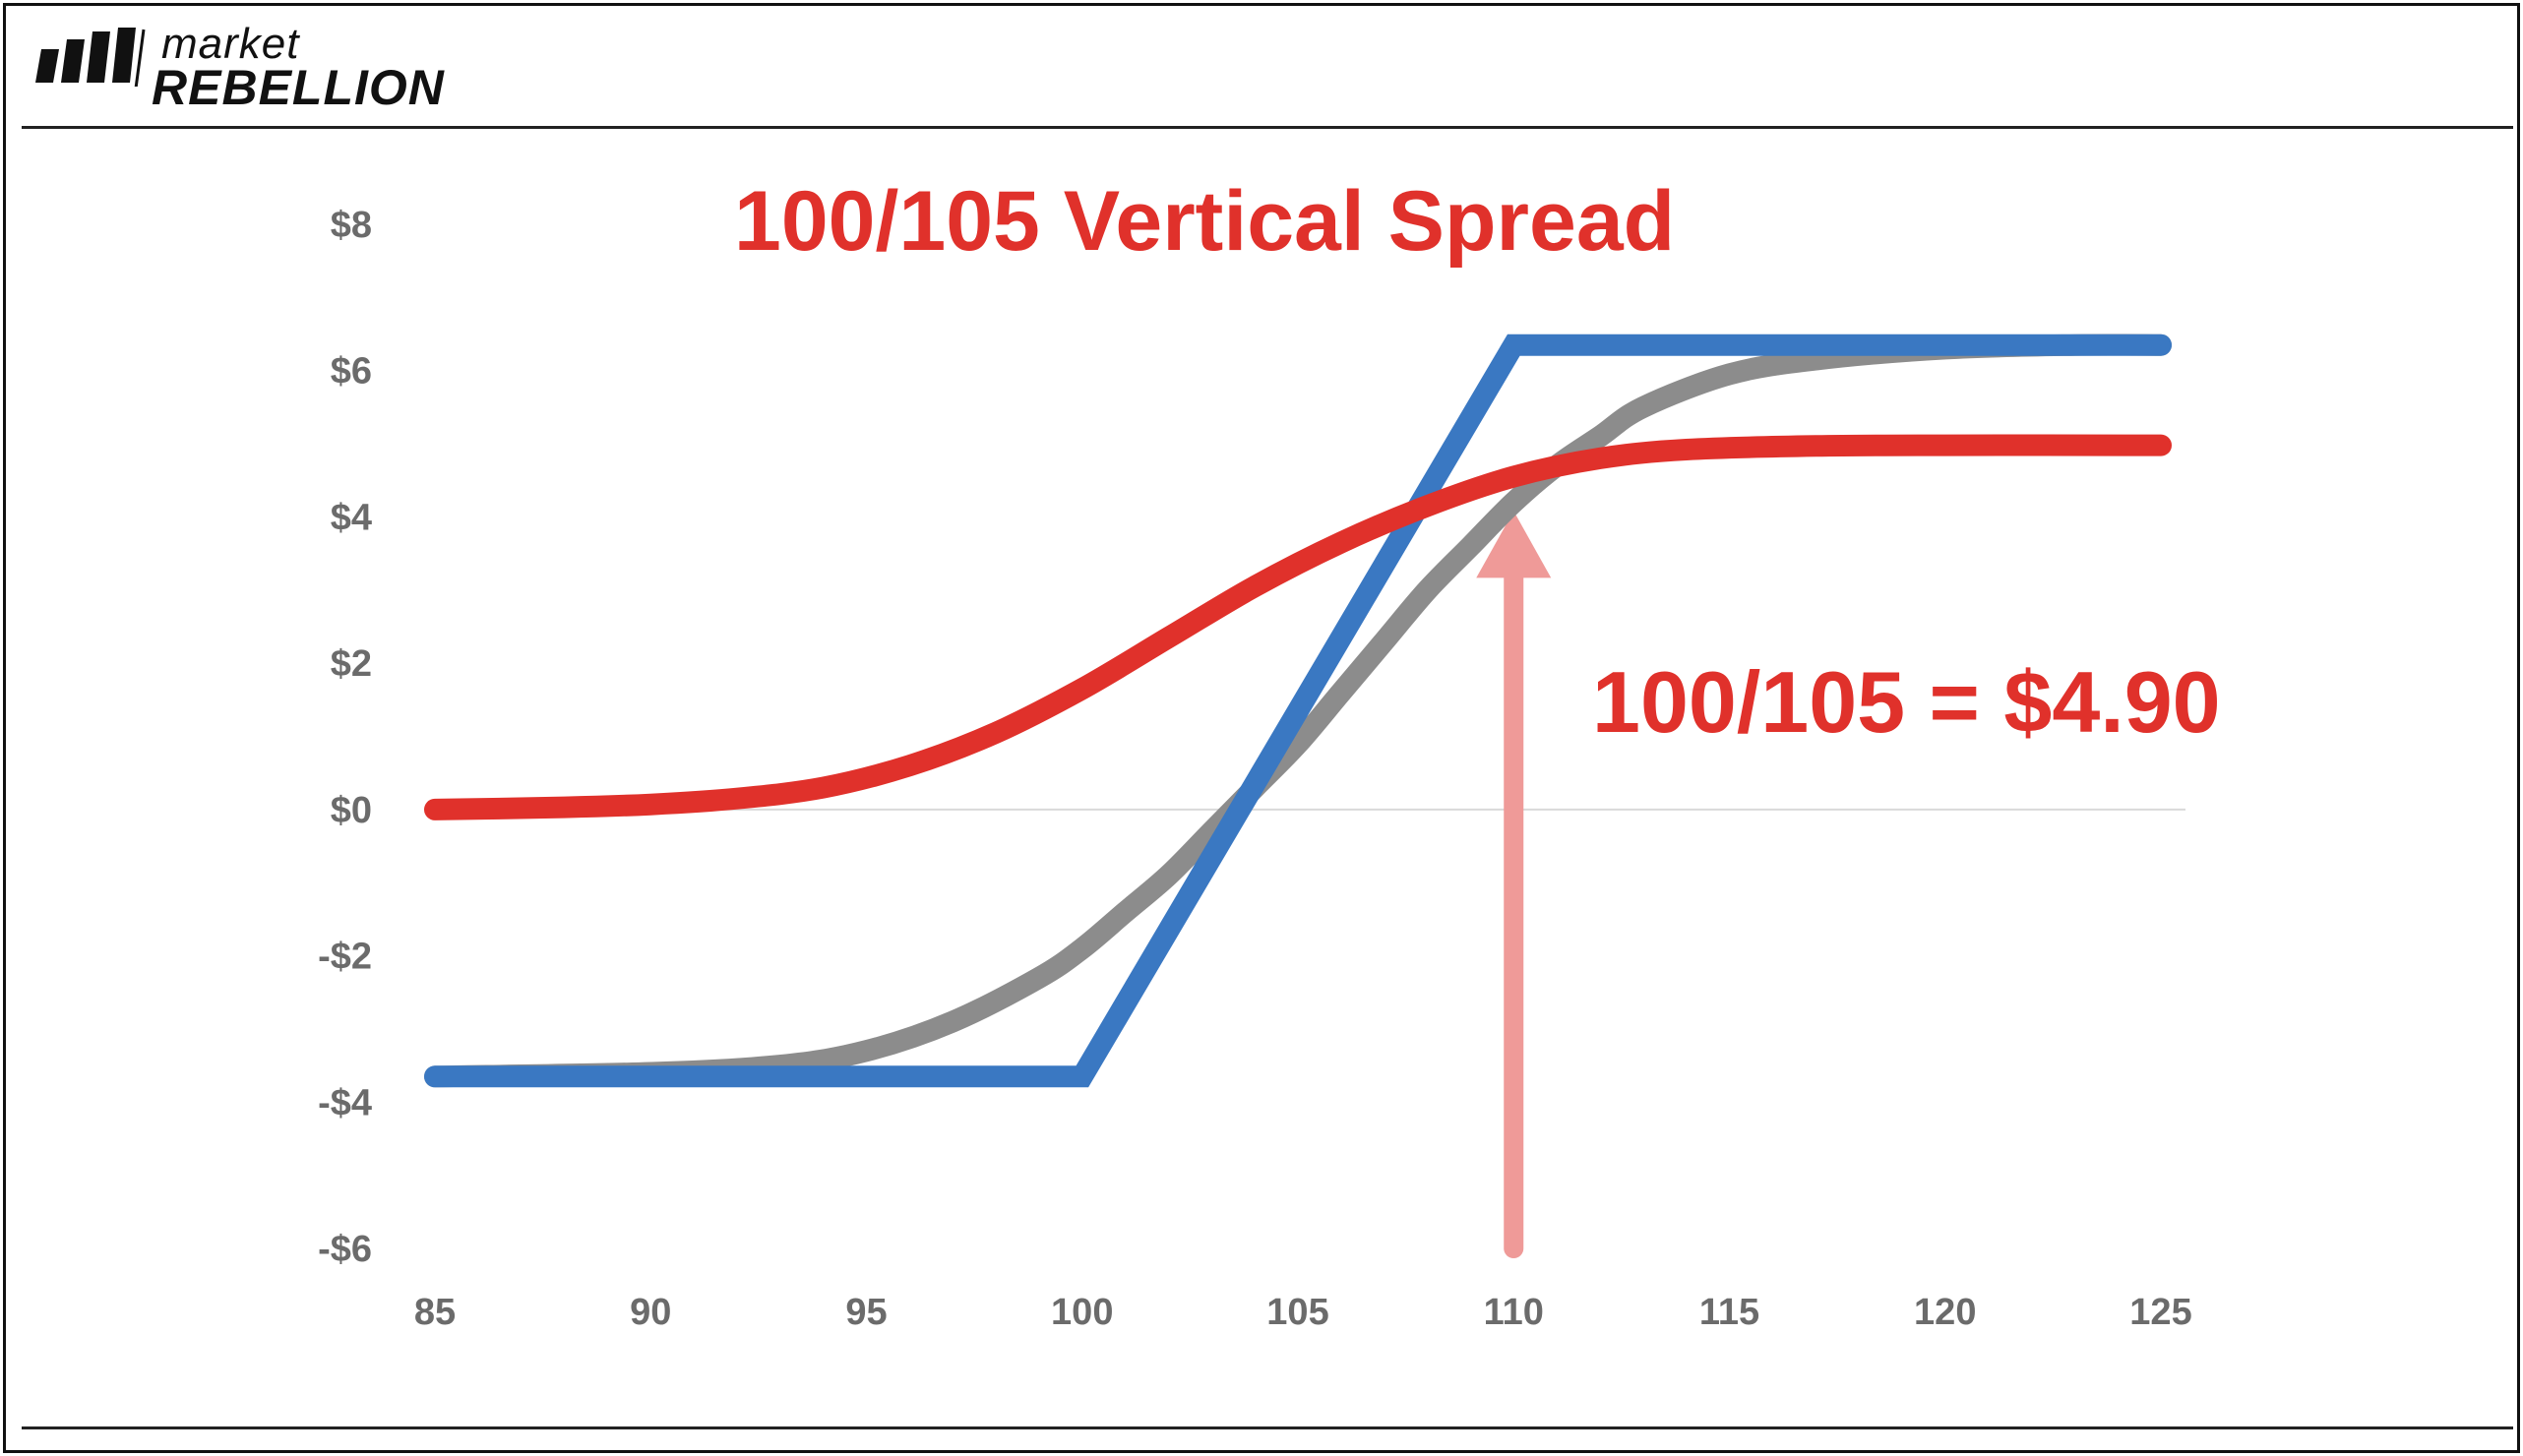  Describe the element at coordinates (1297, 1312) in the screenshot. I see `x-tick-label: 105` at that location.